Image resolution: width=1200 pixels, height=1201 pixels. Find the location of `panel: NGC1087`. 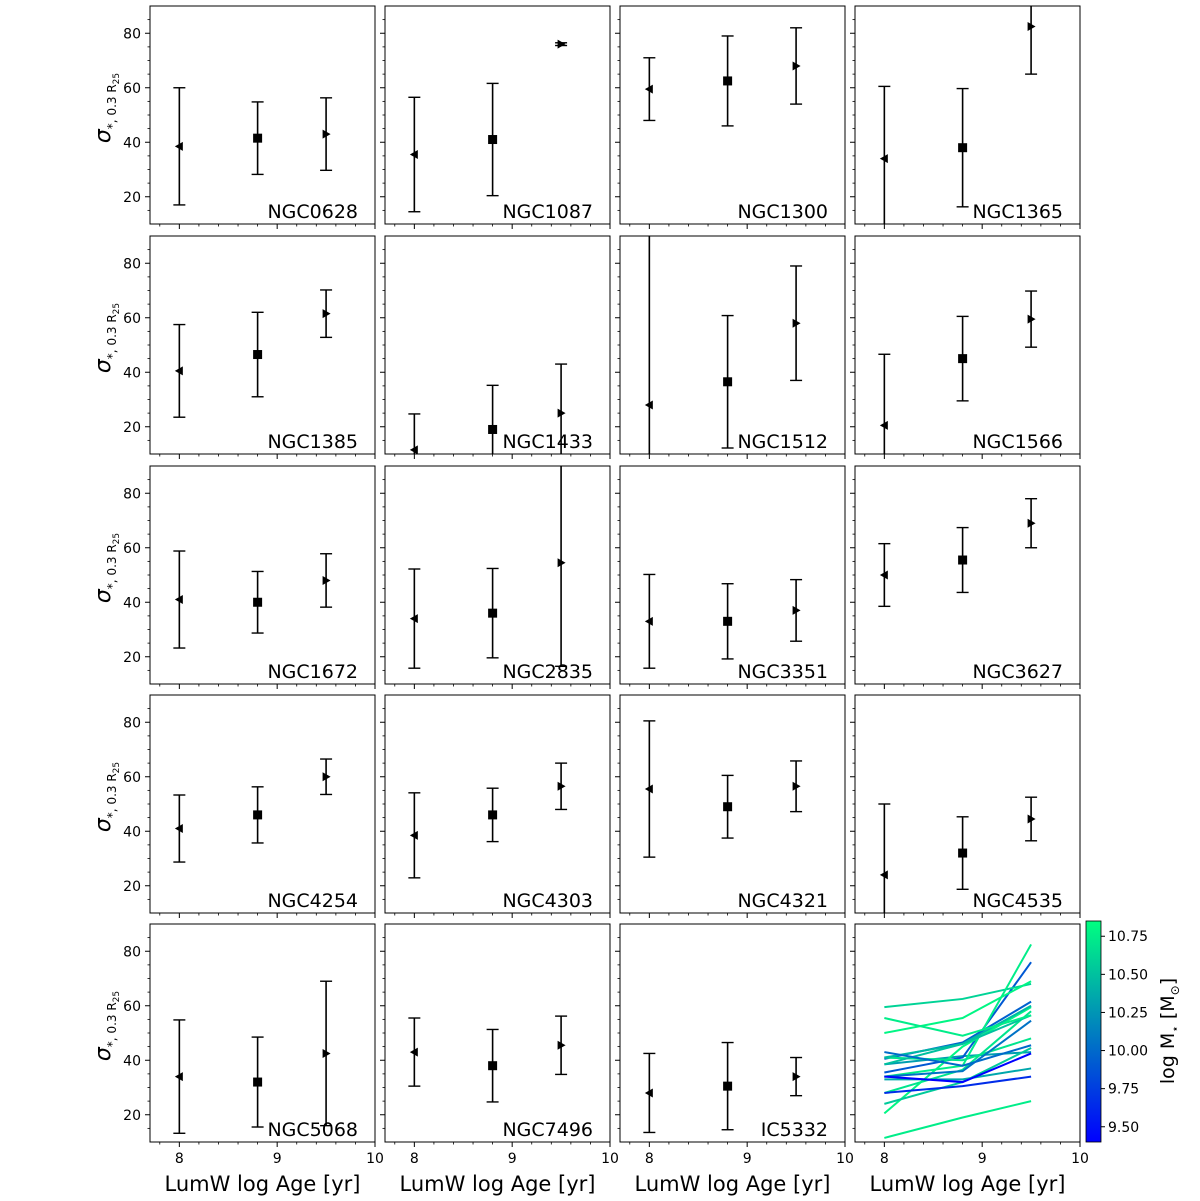

panel: NGC1087 is located at coordinates (495, 117).